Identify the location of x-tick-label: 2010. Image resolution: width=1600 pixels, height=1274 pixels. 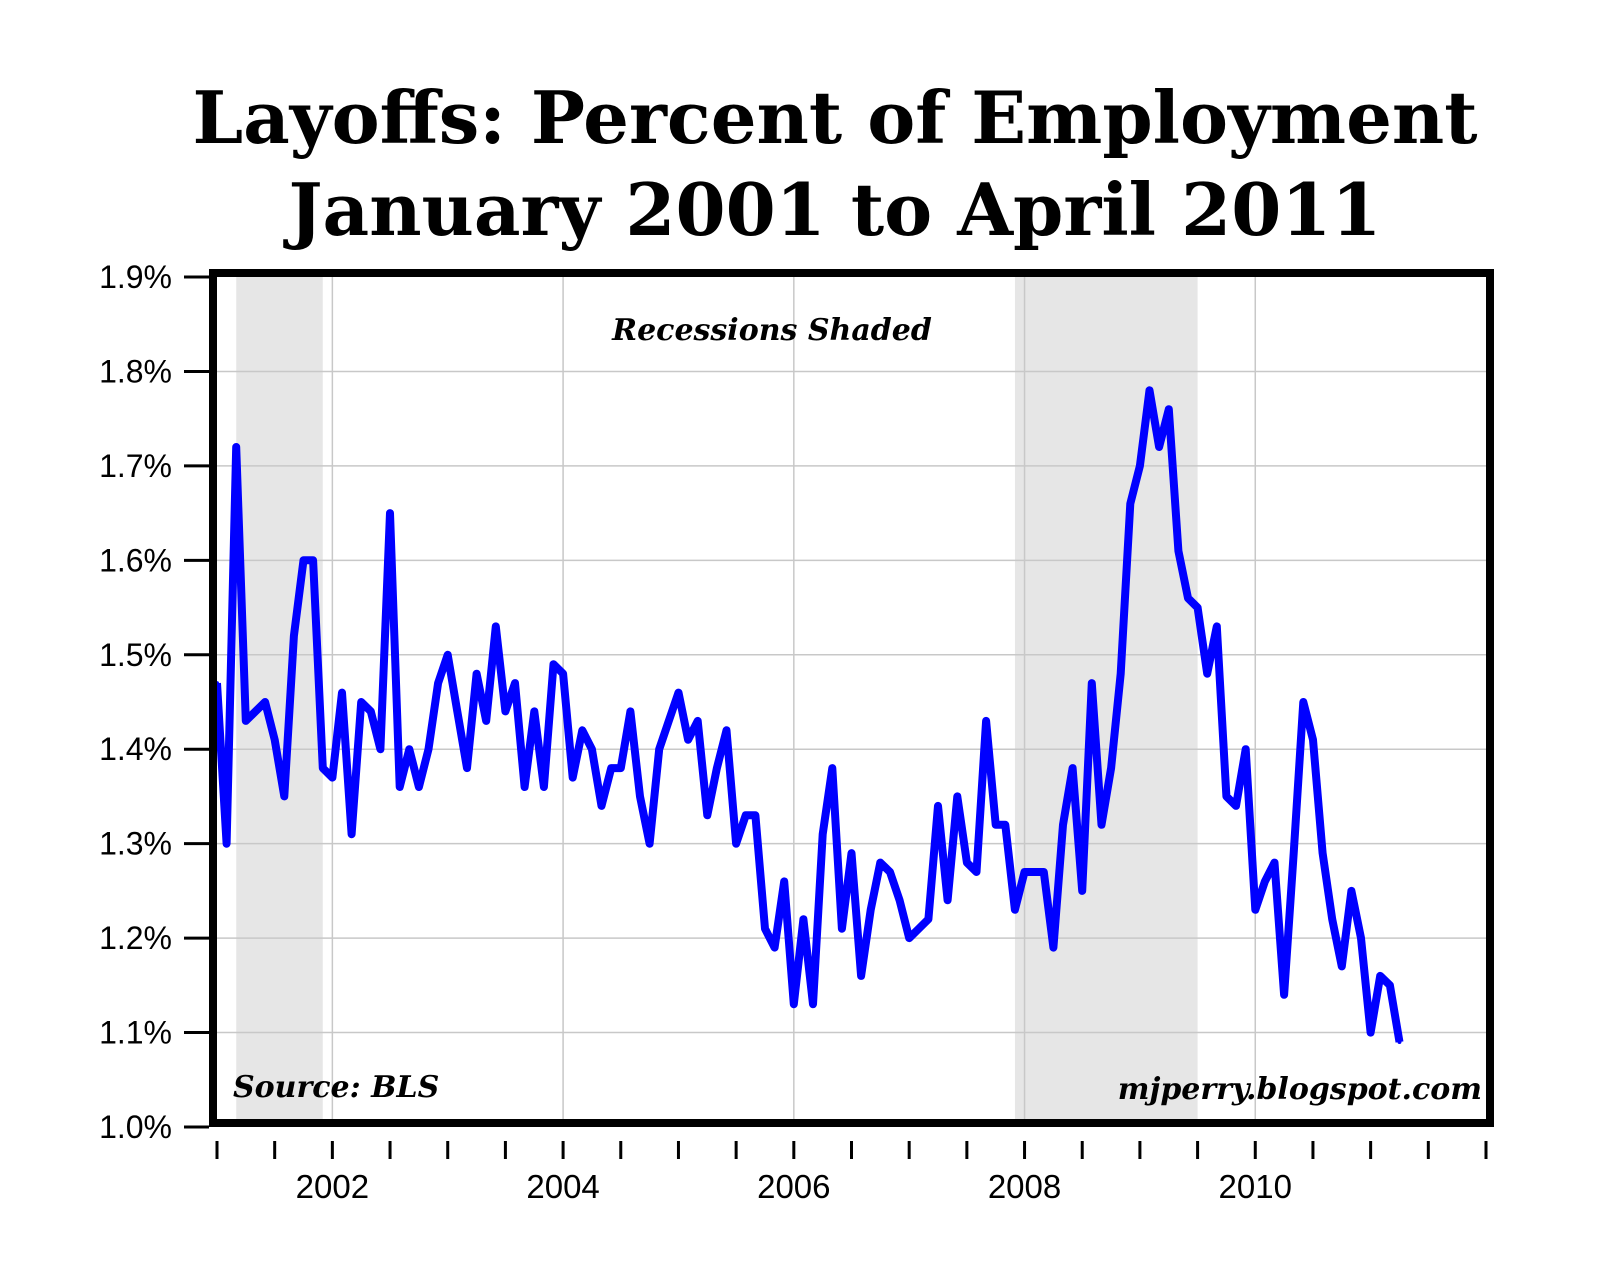
(1255, 1186).